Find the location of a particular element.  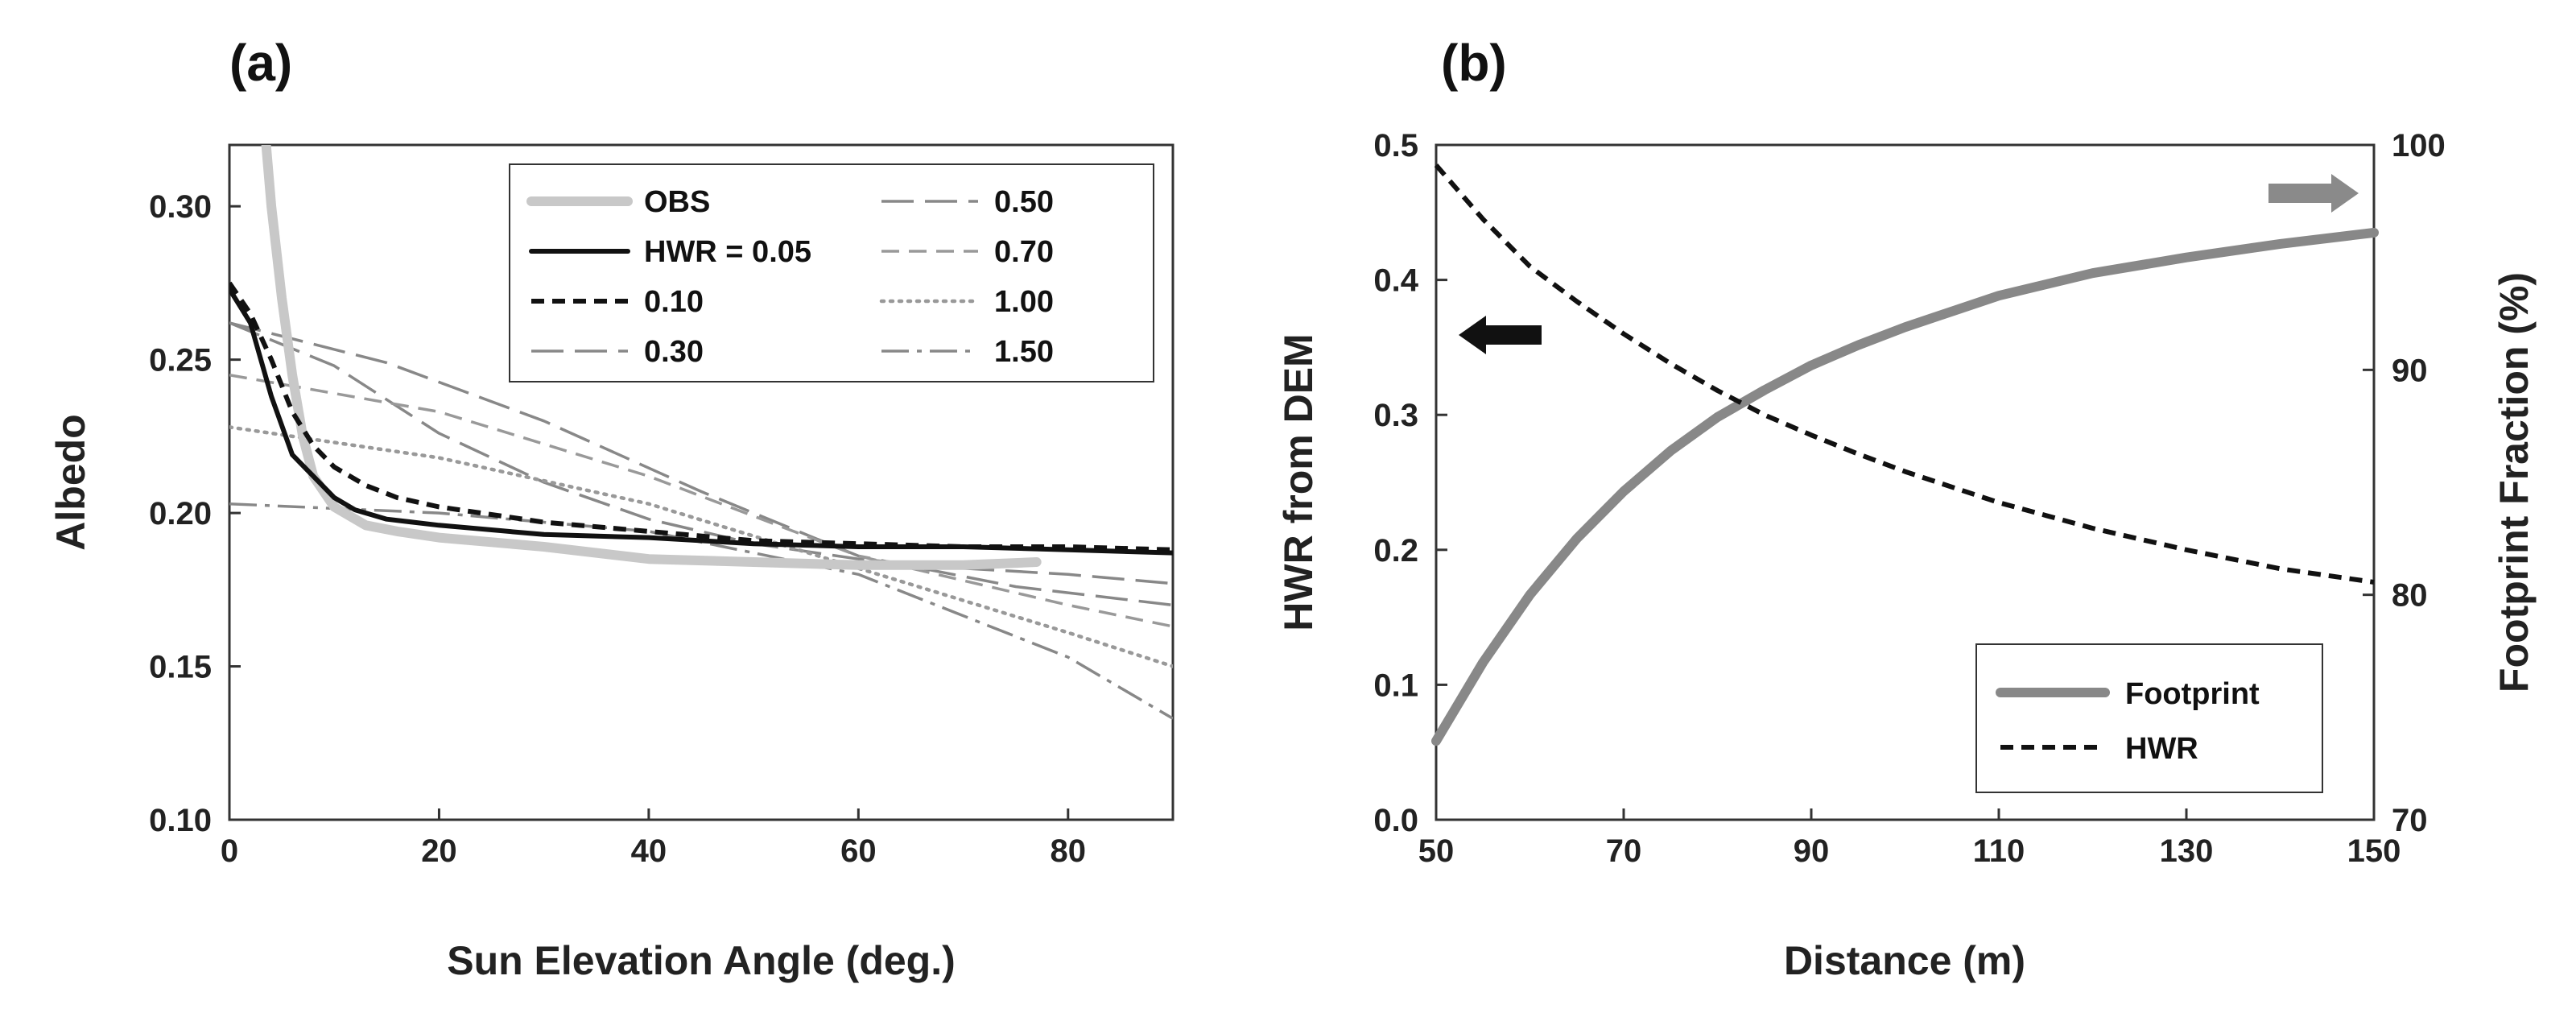

panel-a-y-tick-label: 0.15 is located at coordinates (180, 667).